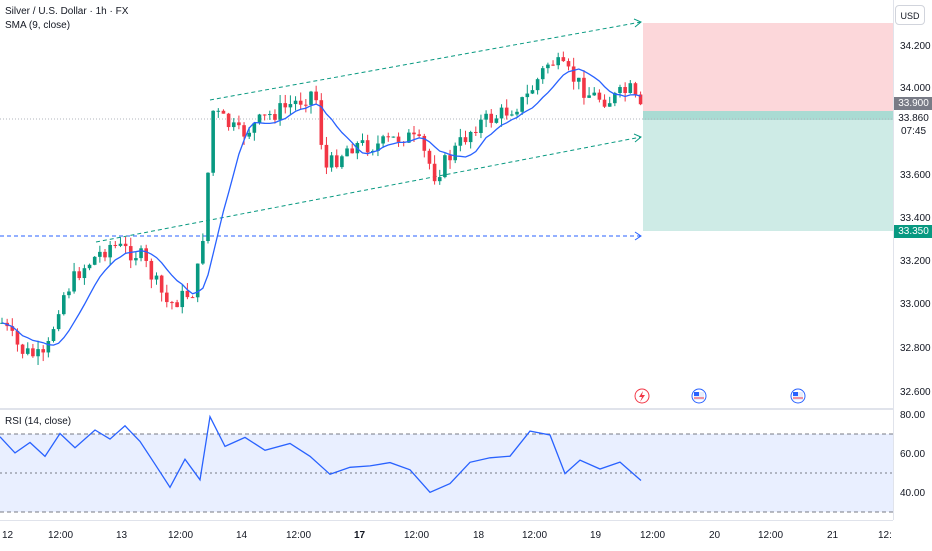 This screenshot has width=932, height=551. I want to click on channel-lower-arrow, so click(637, 138).